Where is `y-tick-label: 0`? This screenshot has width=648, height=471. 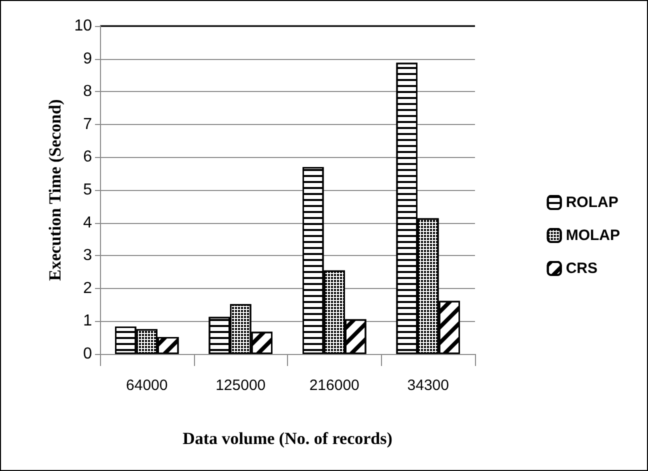
y-tick-label: 0 is located at coordinates (87, 354).